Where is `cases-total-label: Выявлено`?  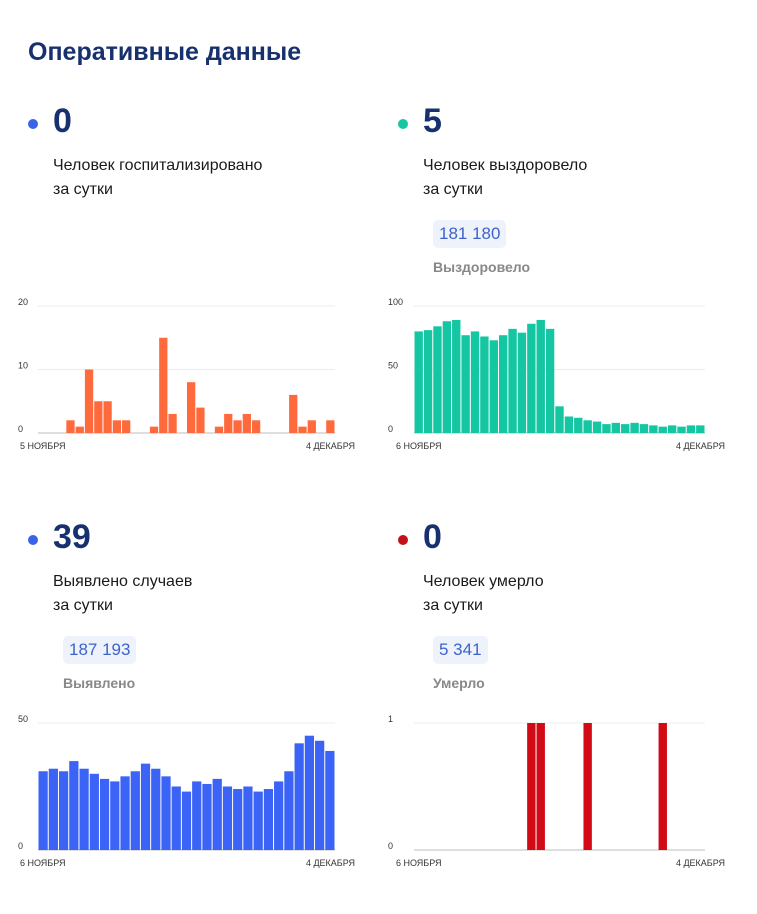
cases-total-label: Выявлено is located at coordinates (99, 683).